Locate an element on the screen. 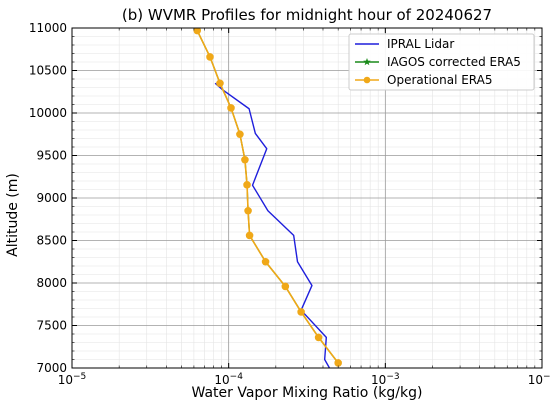  legend-marker-operational-era5 is located at coordinates (367, 80).